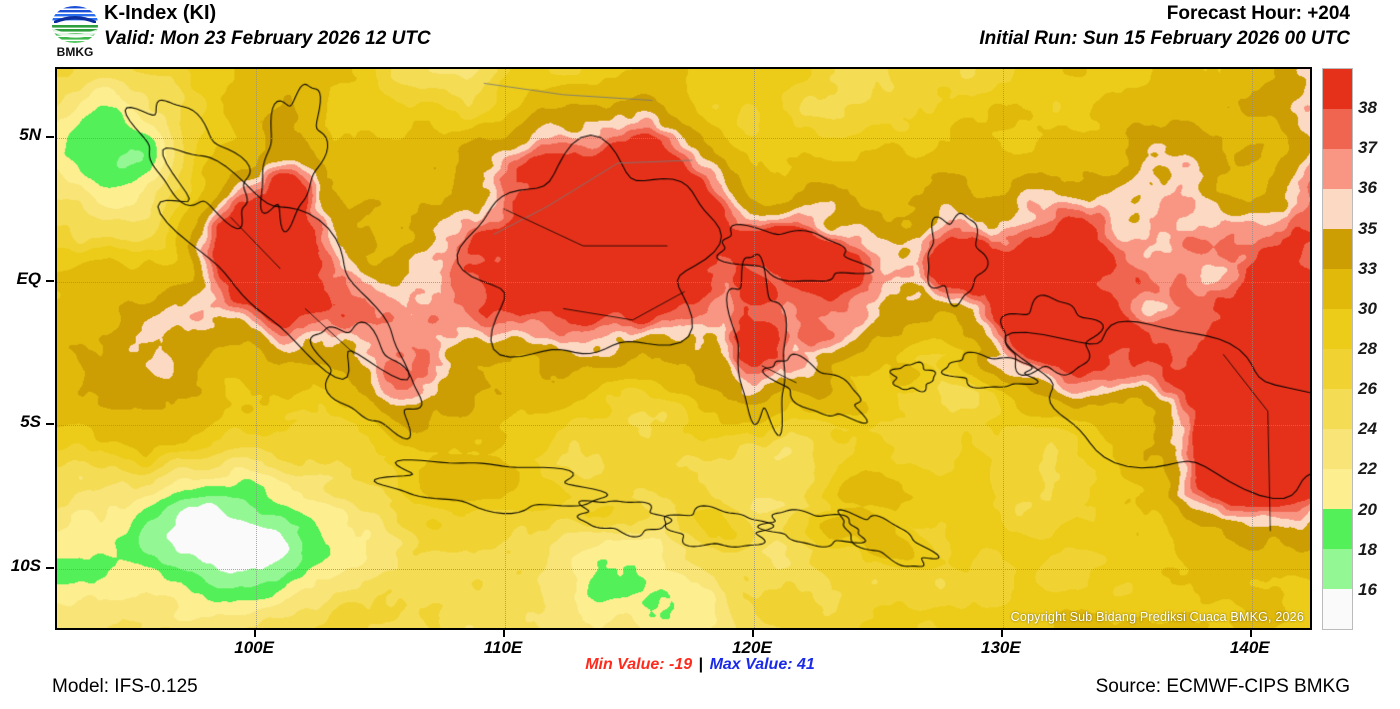  What do you see at coordinates (30, 134) in the screenshot?
I see `y-axis-label: 5N` at bounding box center [30, 134].